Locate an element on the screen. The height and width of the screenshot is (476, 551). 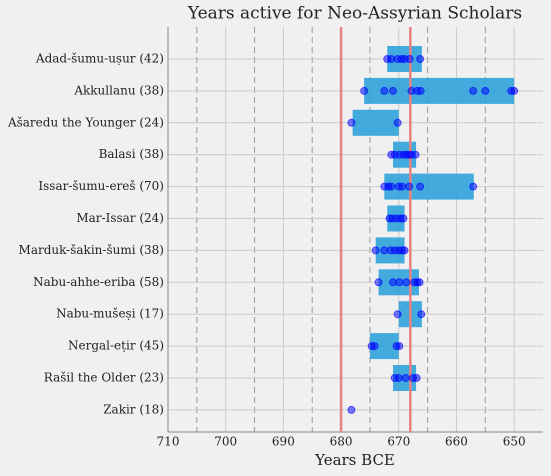
x-tick-label: 680 is located at coordinates (341, 442).